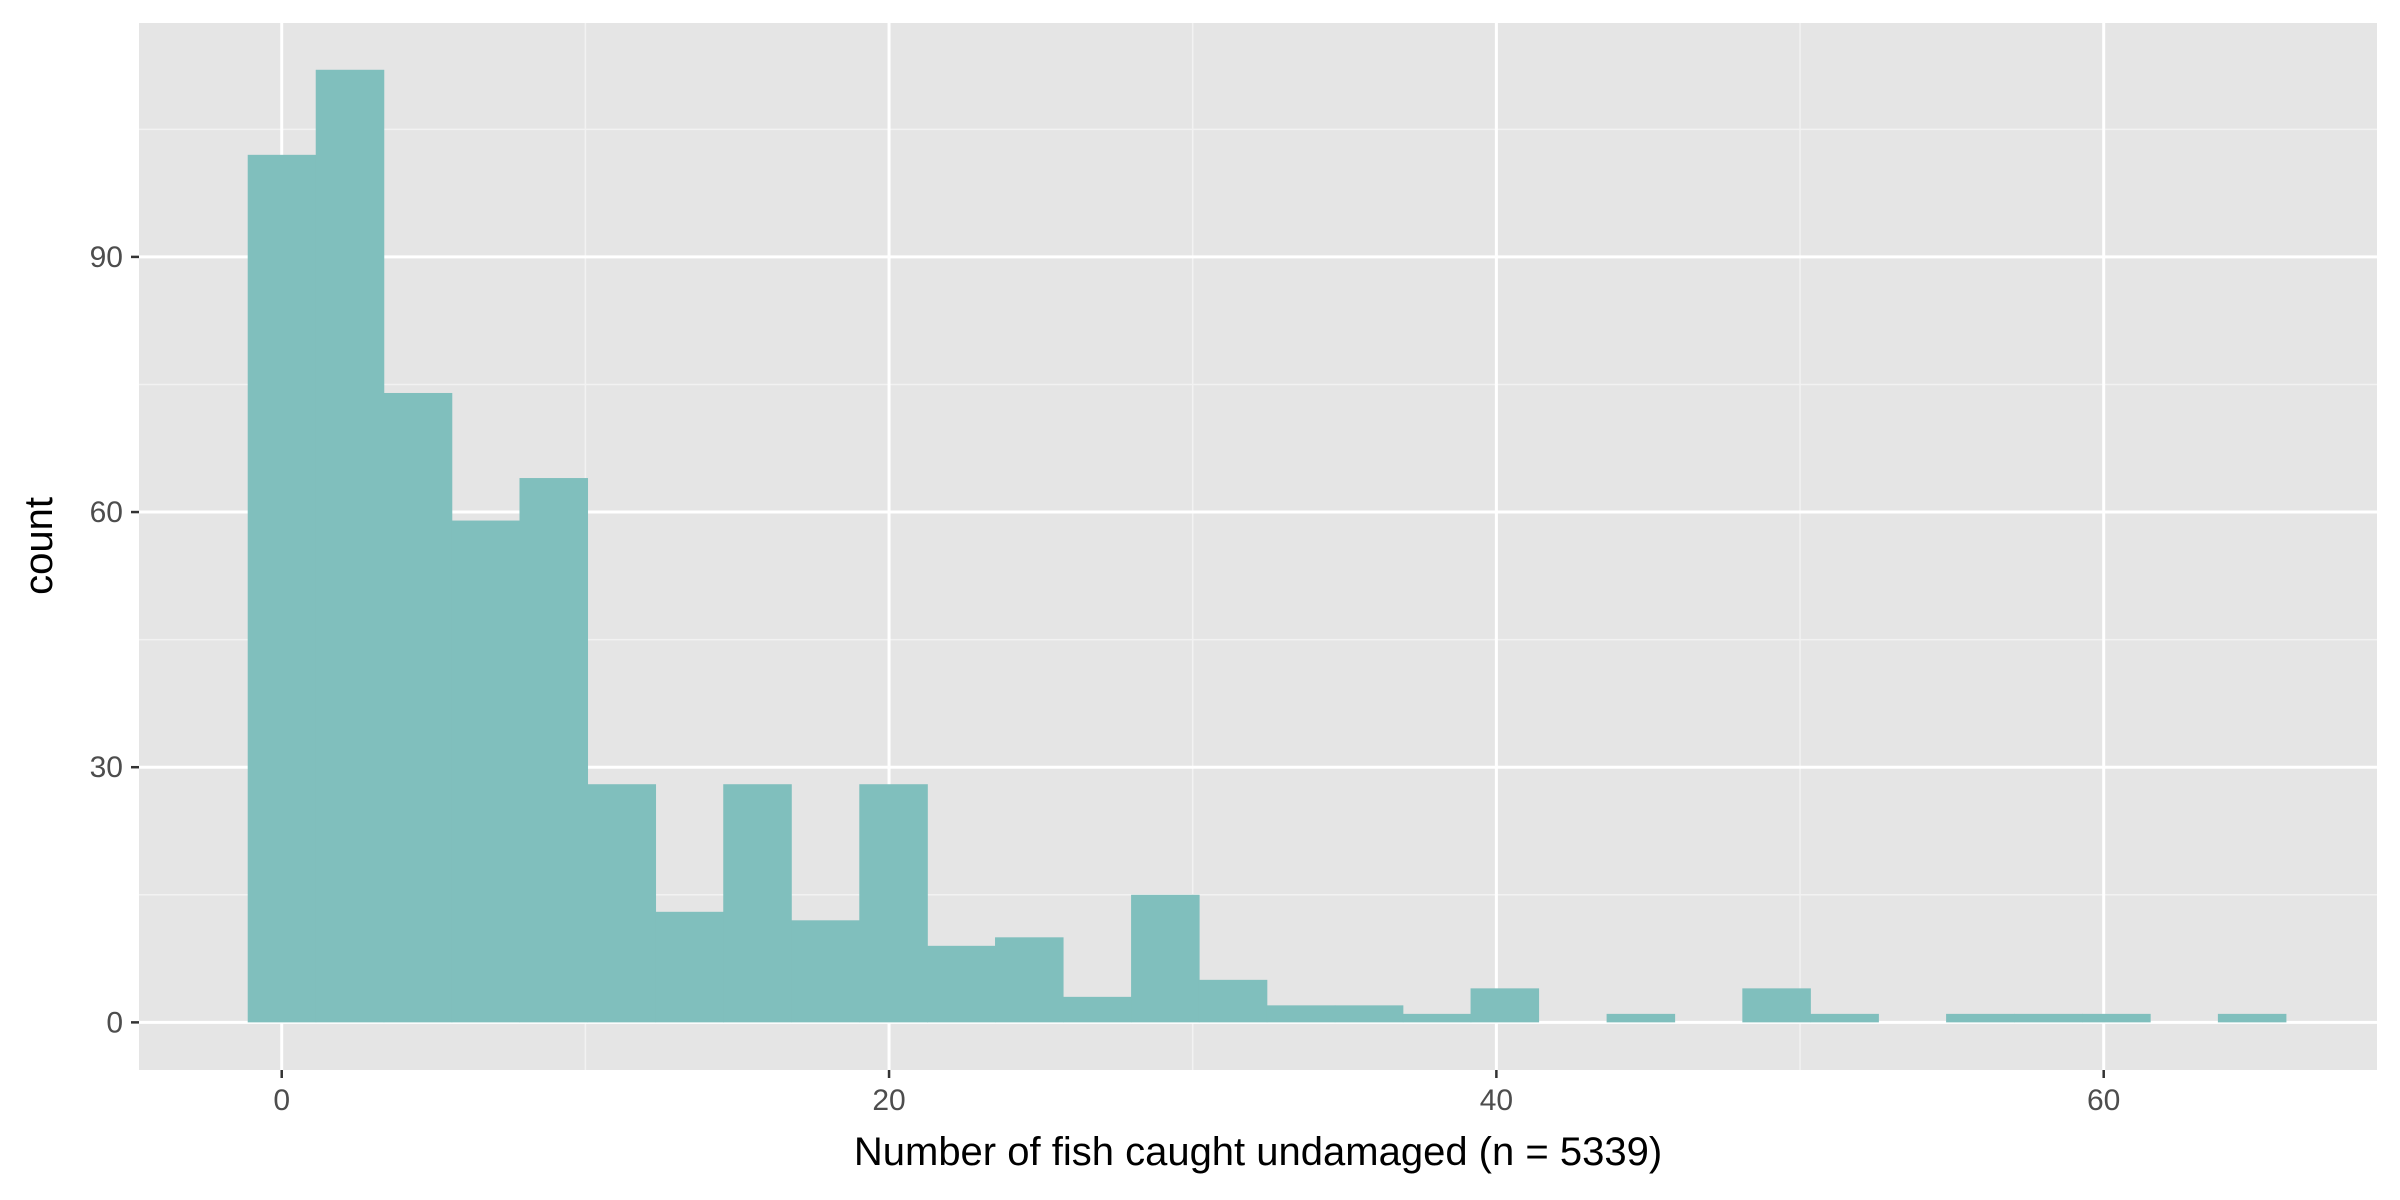 This screenshot has height=1200, width=2400. What do you see at coordinates (106, 767) in the screenshot?
I see `y-tick-label: 30` at bounding box center [106, 767].